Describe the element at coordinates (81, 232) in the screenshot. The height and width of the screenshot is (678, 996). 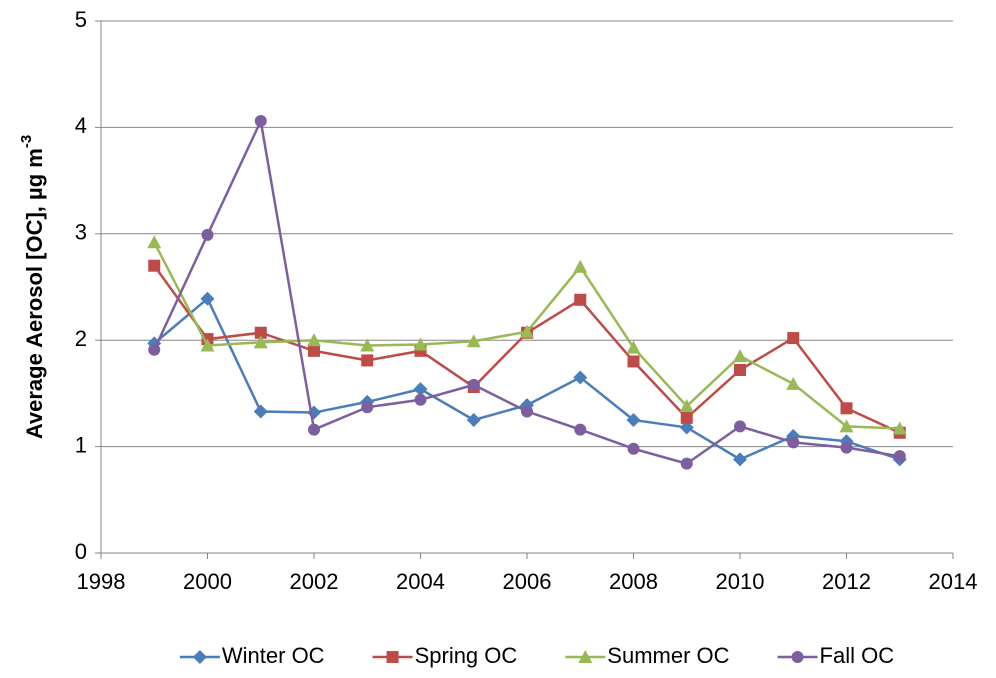
I see `y-tick-label: 3` at that location.